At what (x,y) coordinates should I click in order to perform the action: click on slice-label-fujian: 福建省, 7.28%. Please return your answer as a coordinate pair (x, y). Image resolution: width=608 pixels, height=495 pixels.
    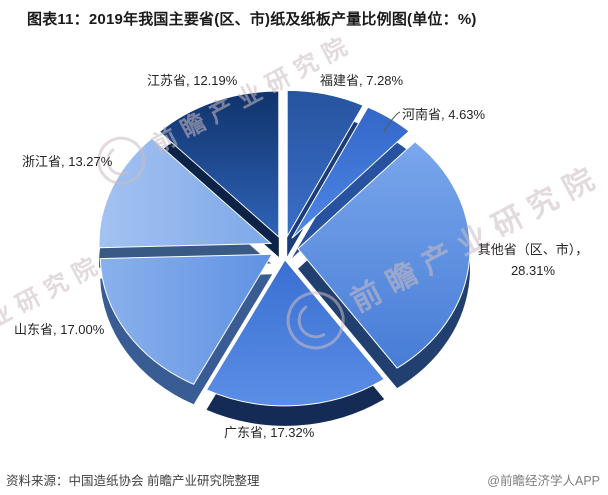
    Looking at the image, I should click on (362, 80).